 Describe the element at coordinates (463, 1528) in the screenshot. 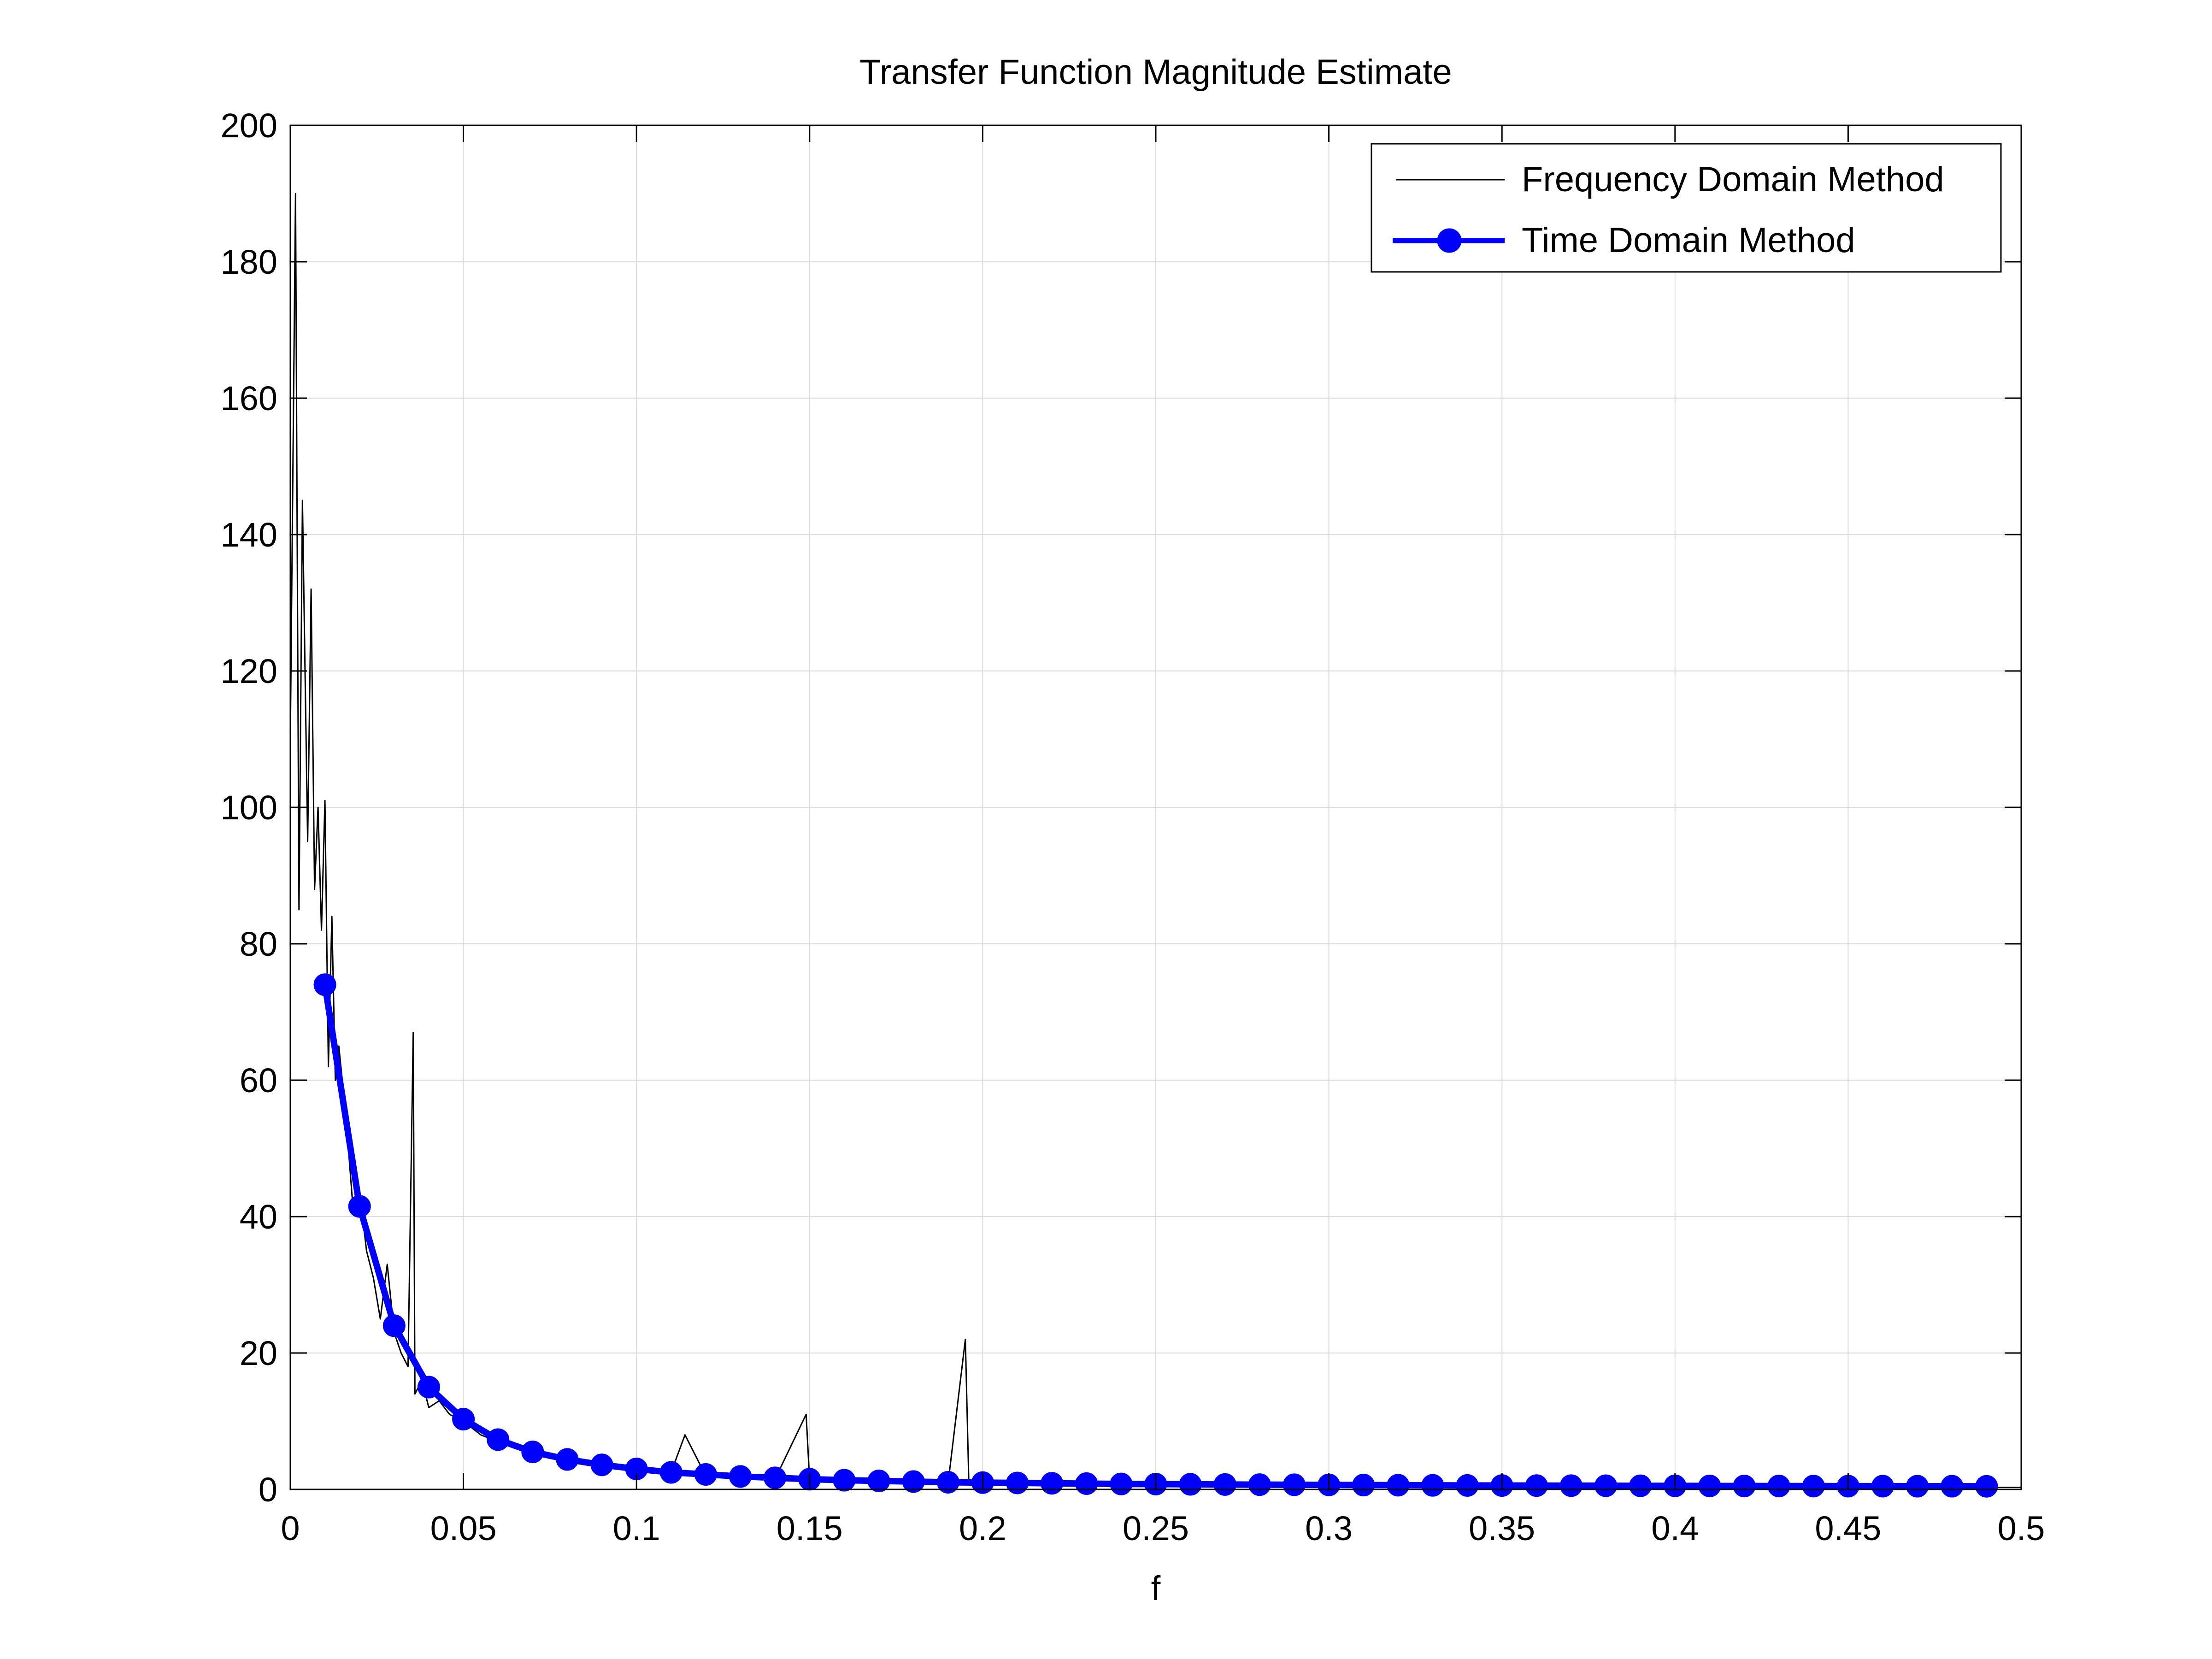

I see `x-tick-label: 0.05` at that location.